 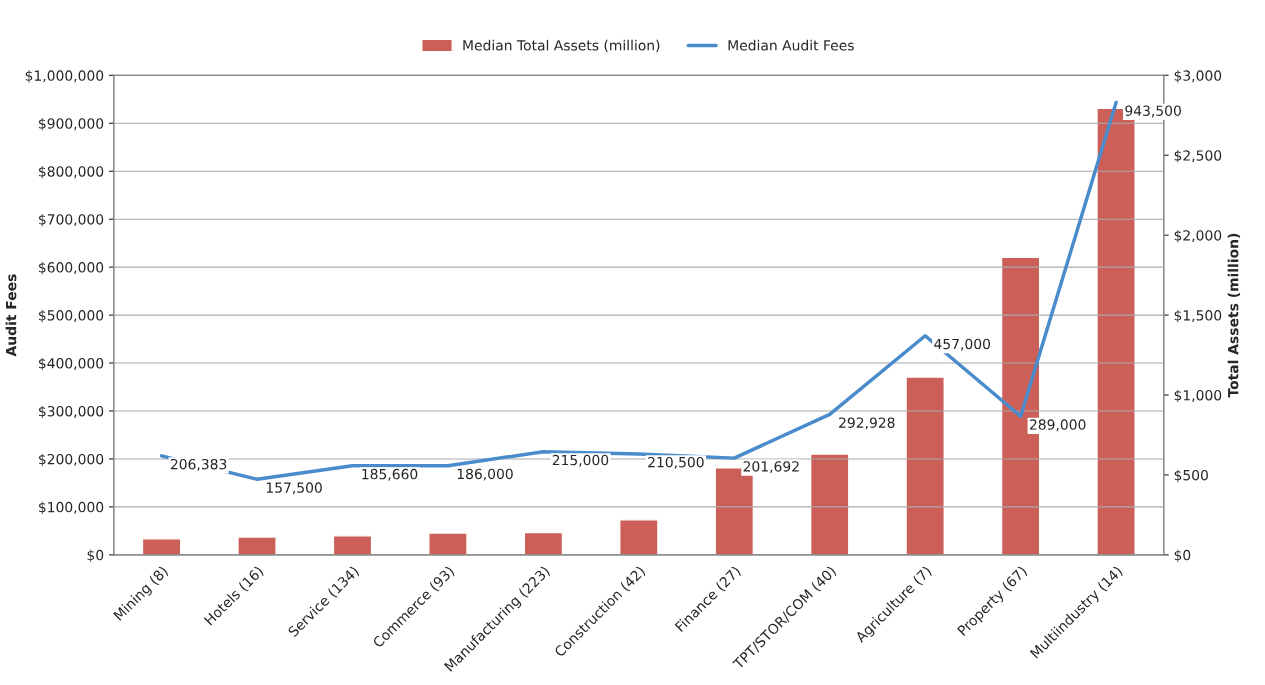 I want to click on y2-tick-label: $2,500, so click(x=1198, y=156).